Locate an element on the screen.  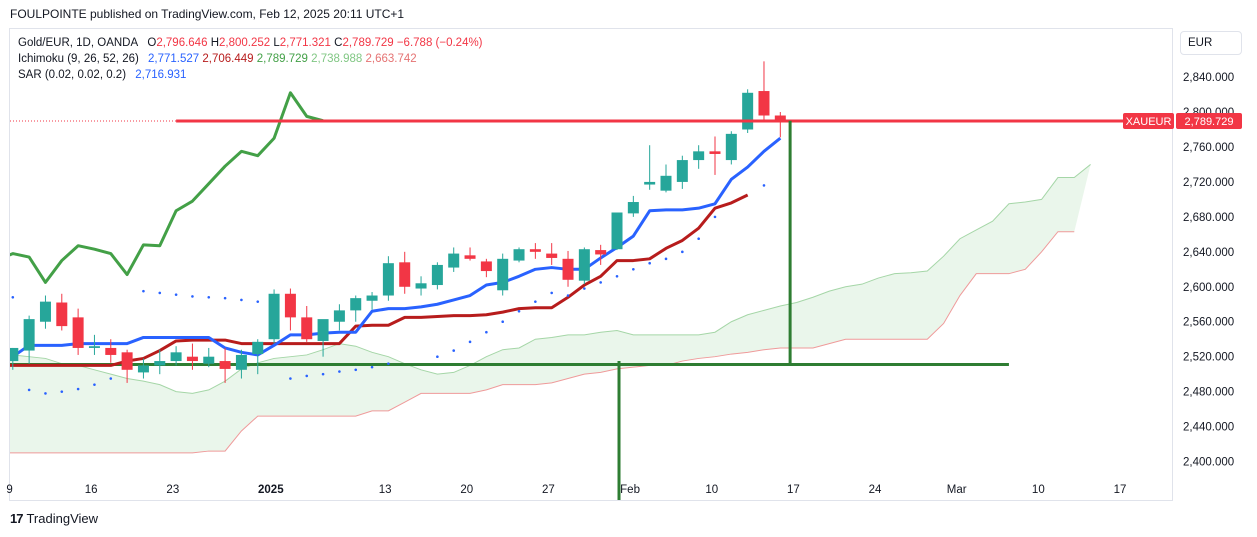
tradingview-logo: 17 TradingView is located at coordinates (54, 518).